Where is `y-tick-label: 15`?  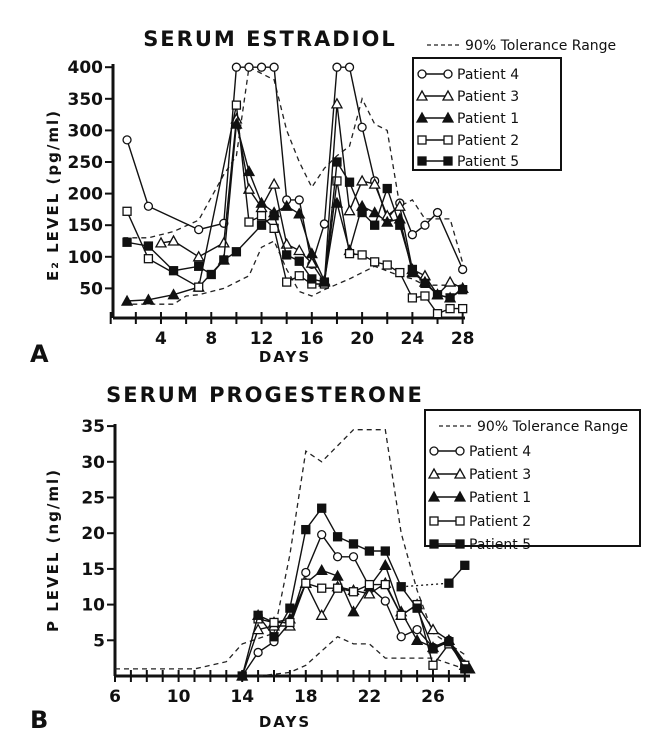
y-tick-label: 15 is located at coordinates (93, 570).